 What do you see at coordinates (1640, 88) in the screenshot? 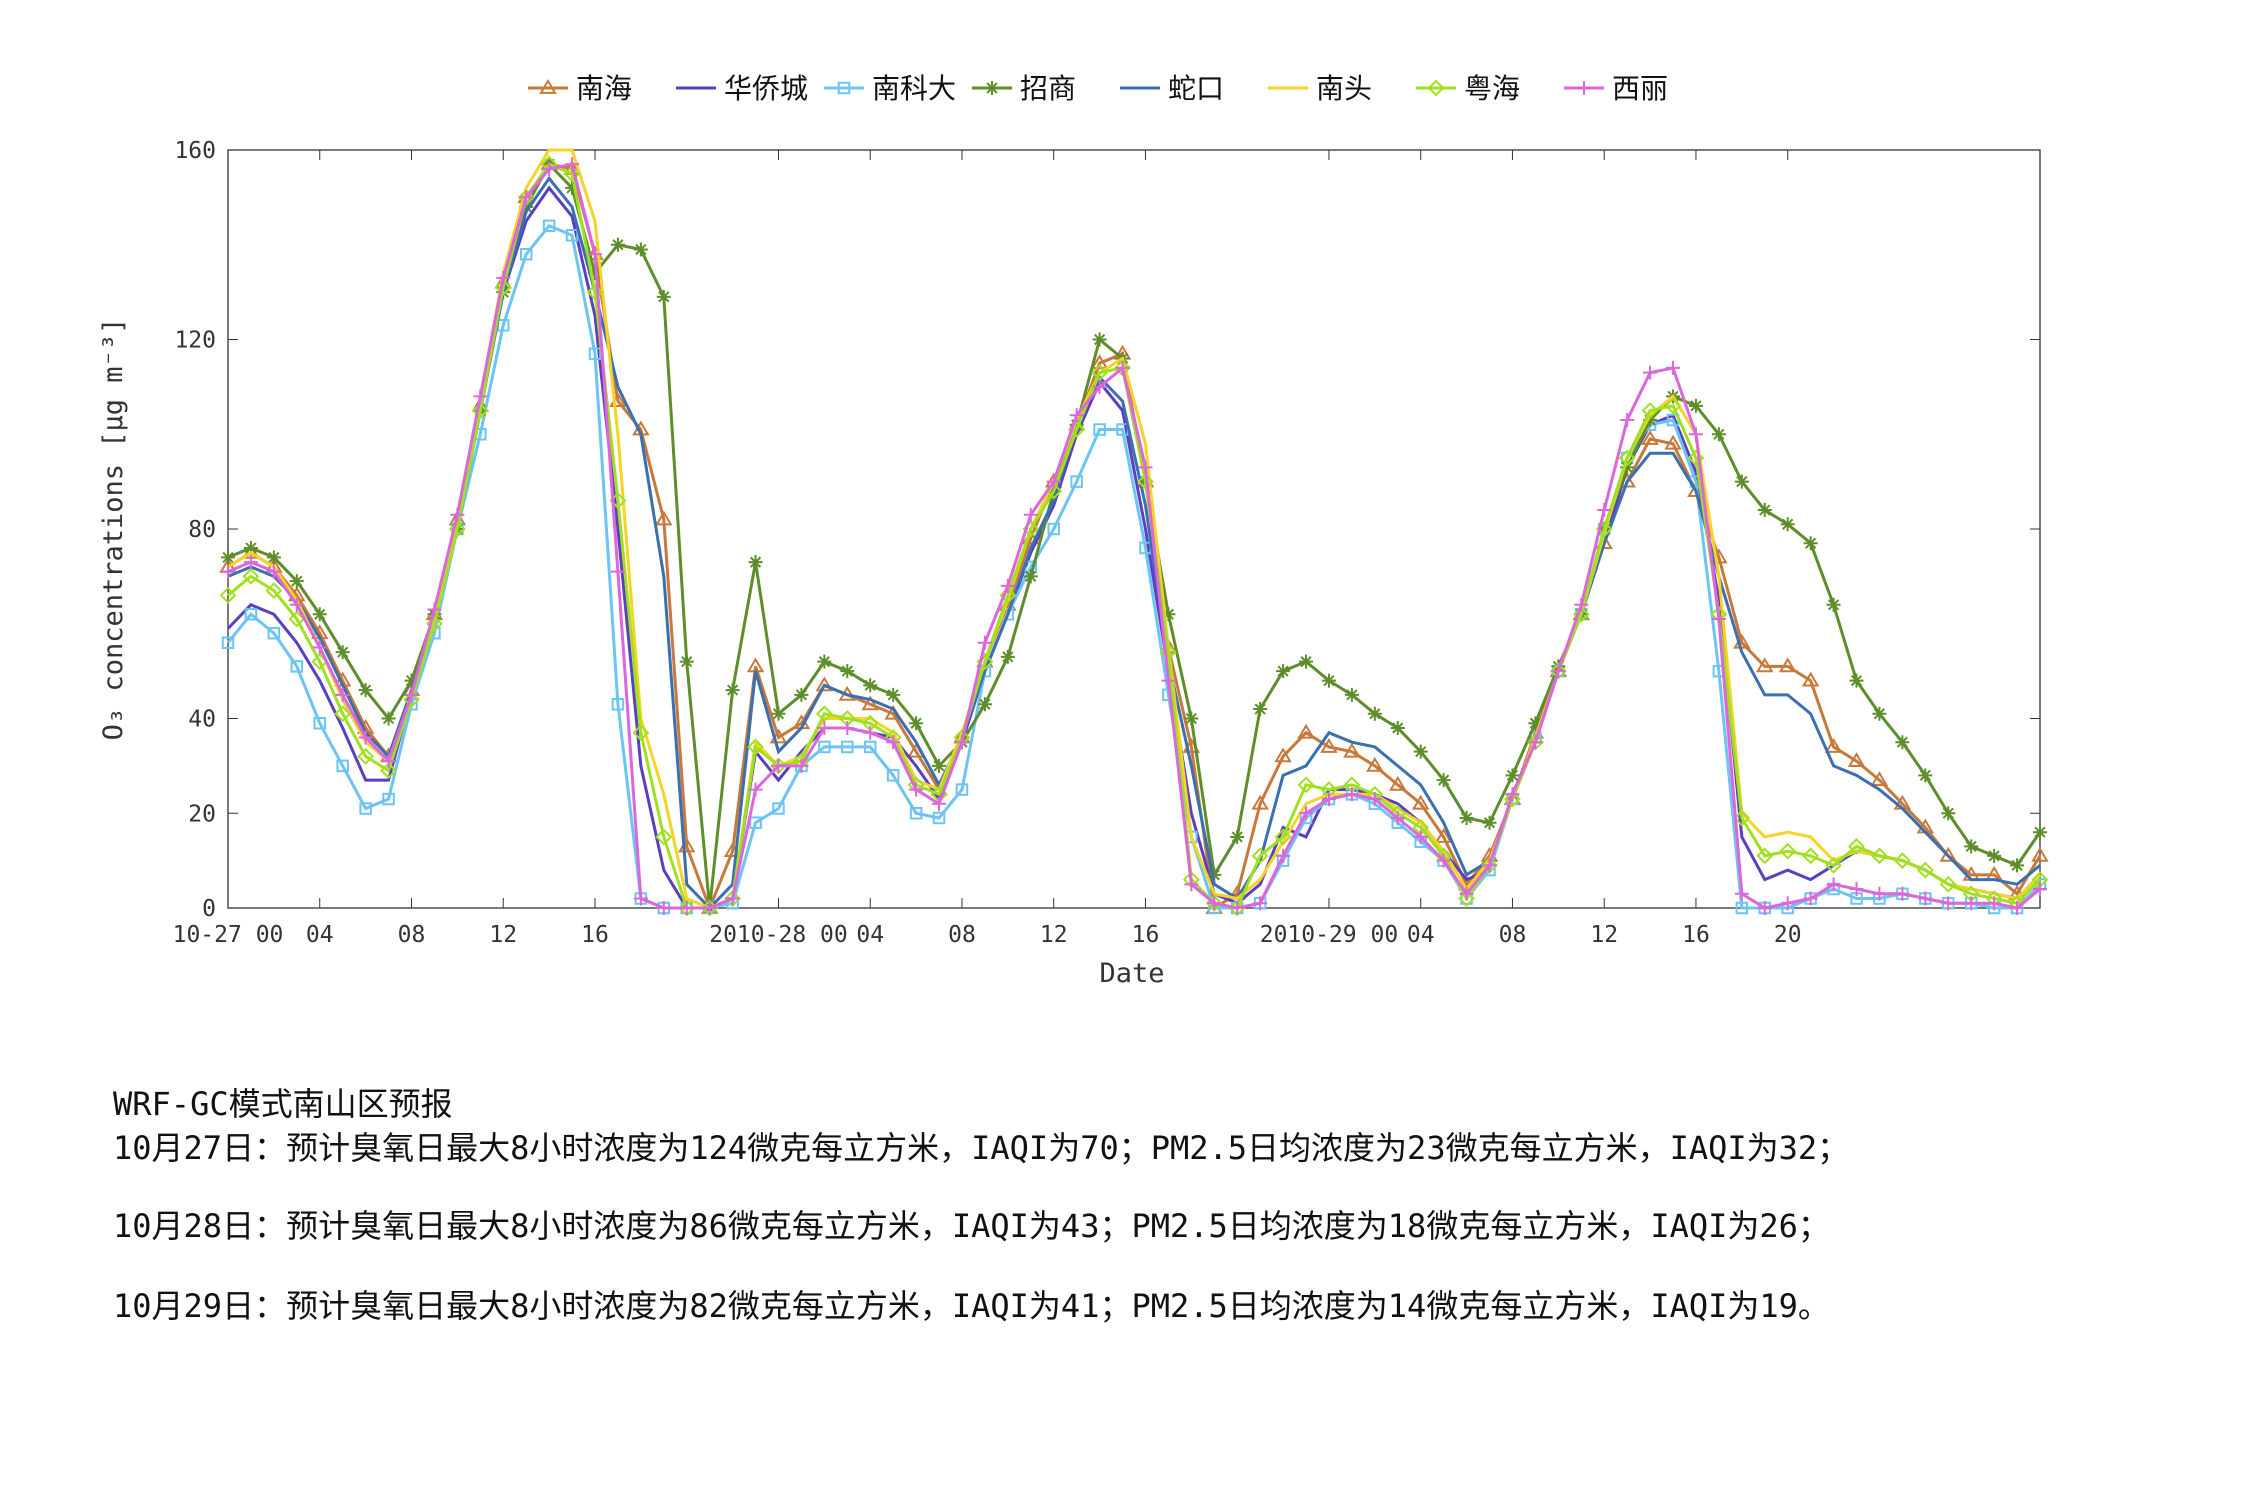
I see `legend-label: 西丽` at bounding box center [1640, 88].